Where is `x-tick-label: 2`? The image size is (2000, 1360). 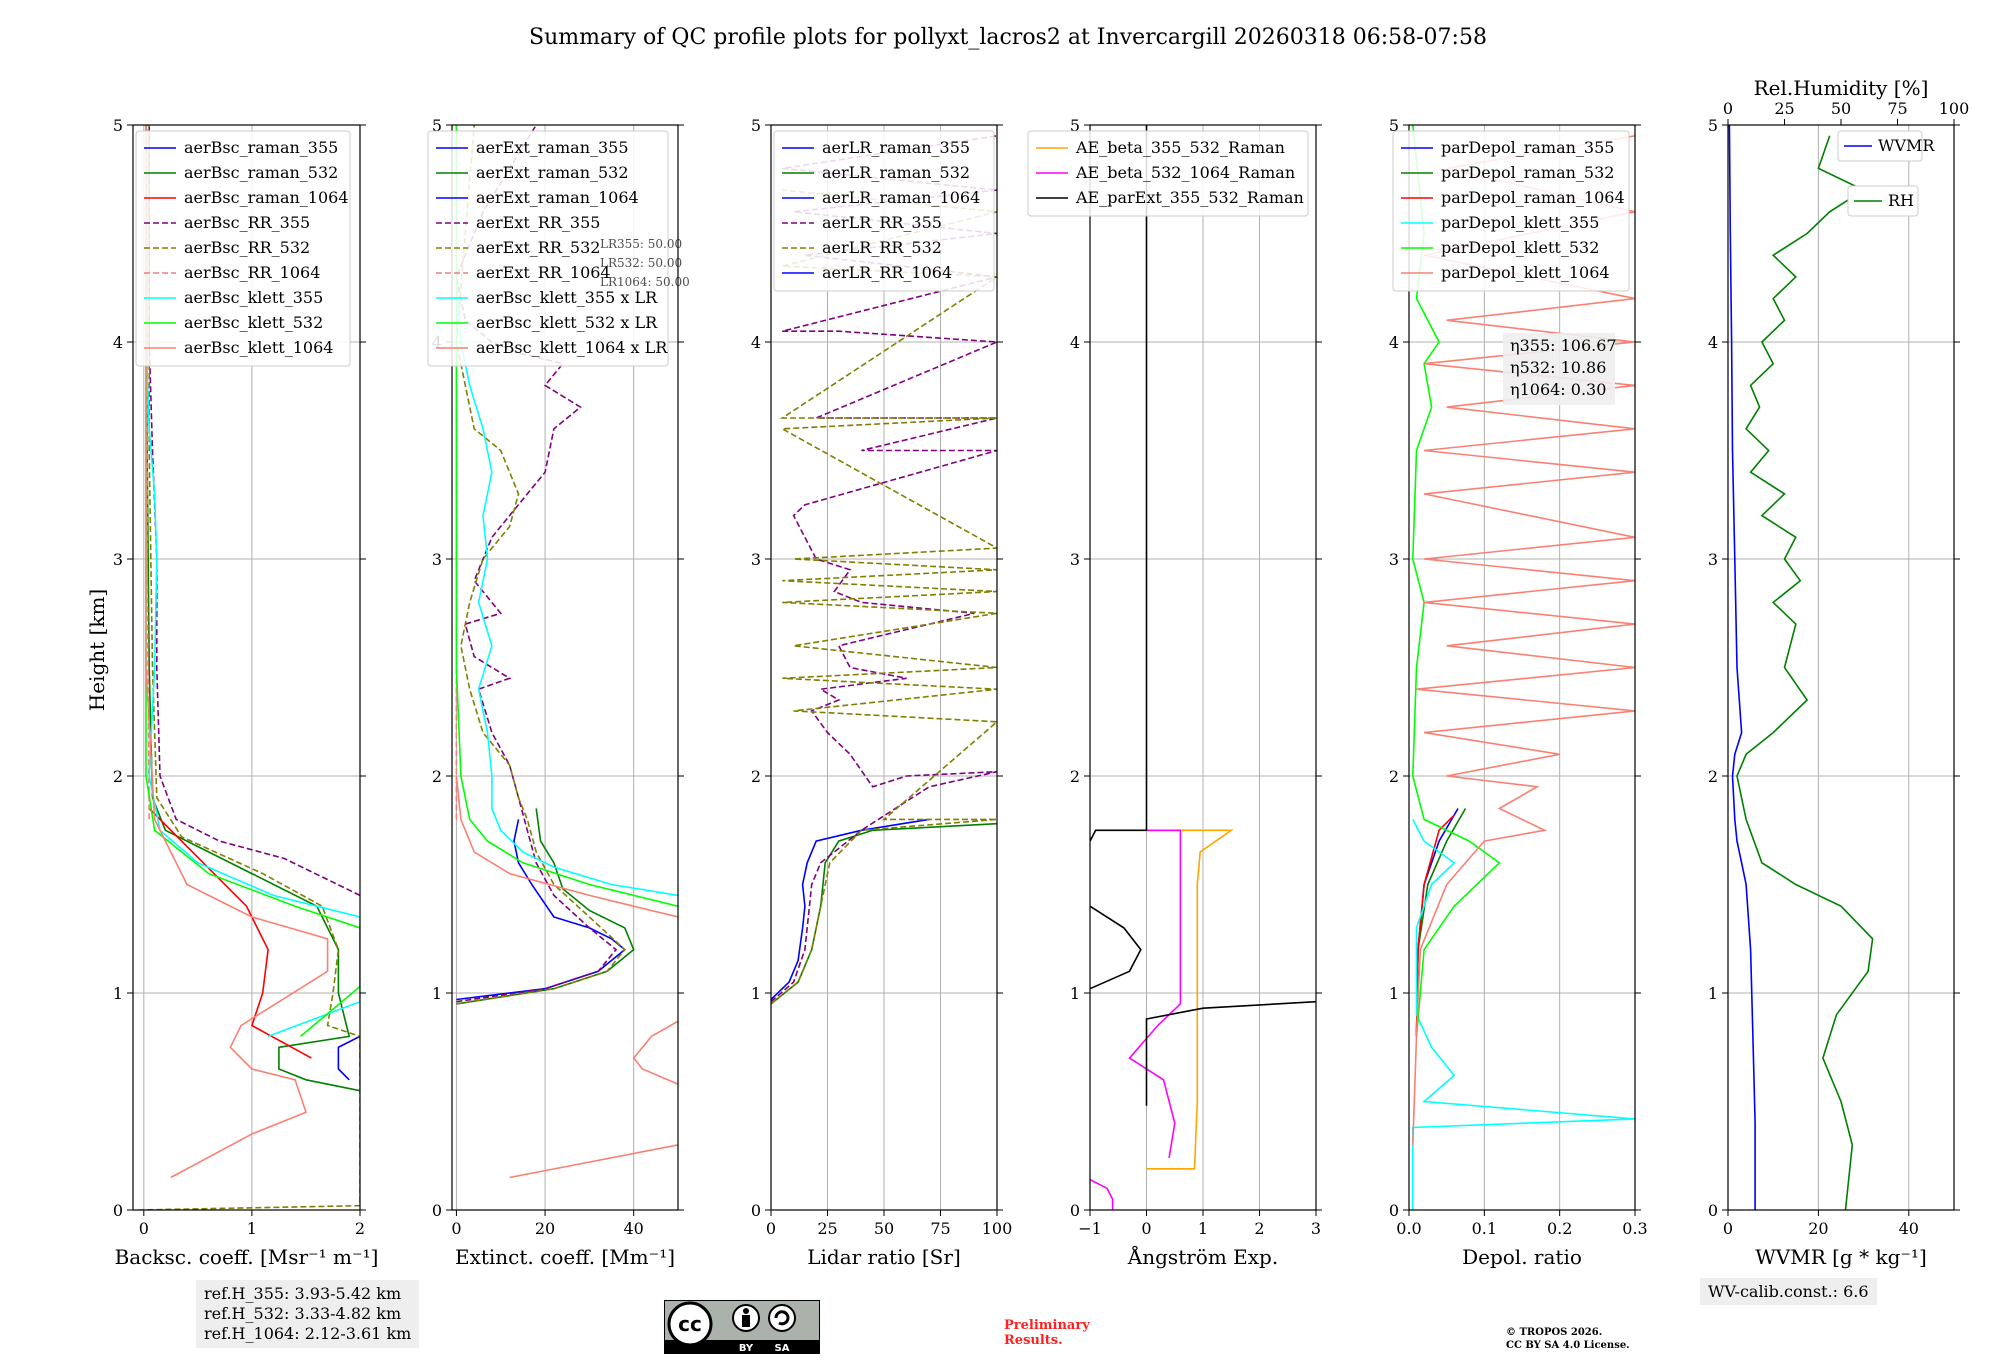 x-tick-label: 2 is located at coordinates (360, 1228).